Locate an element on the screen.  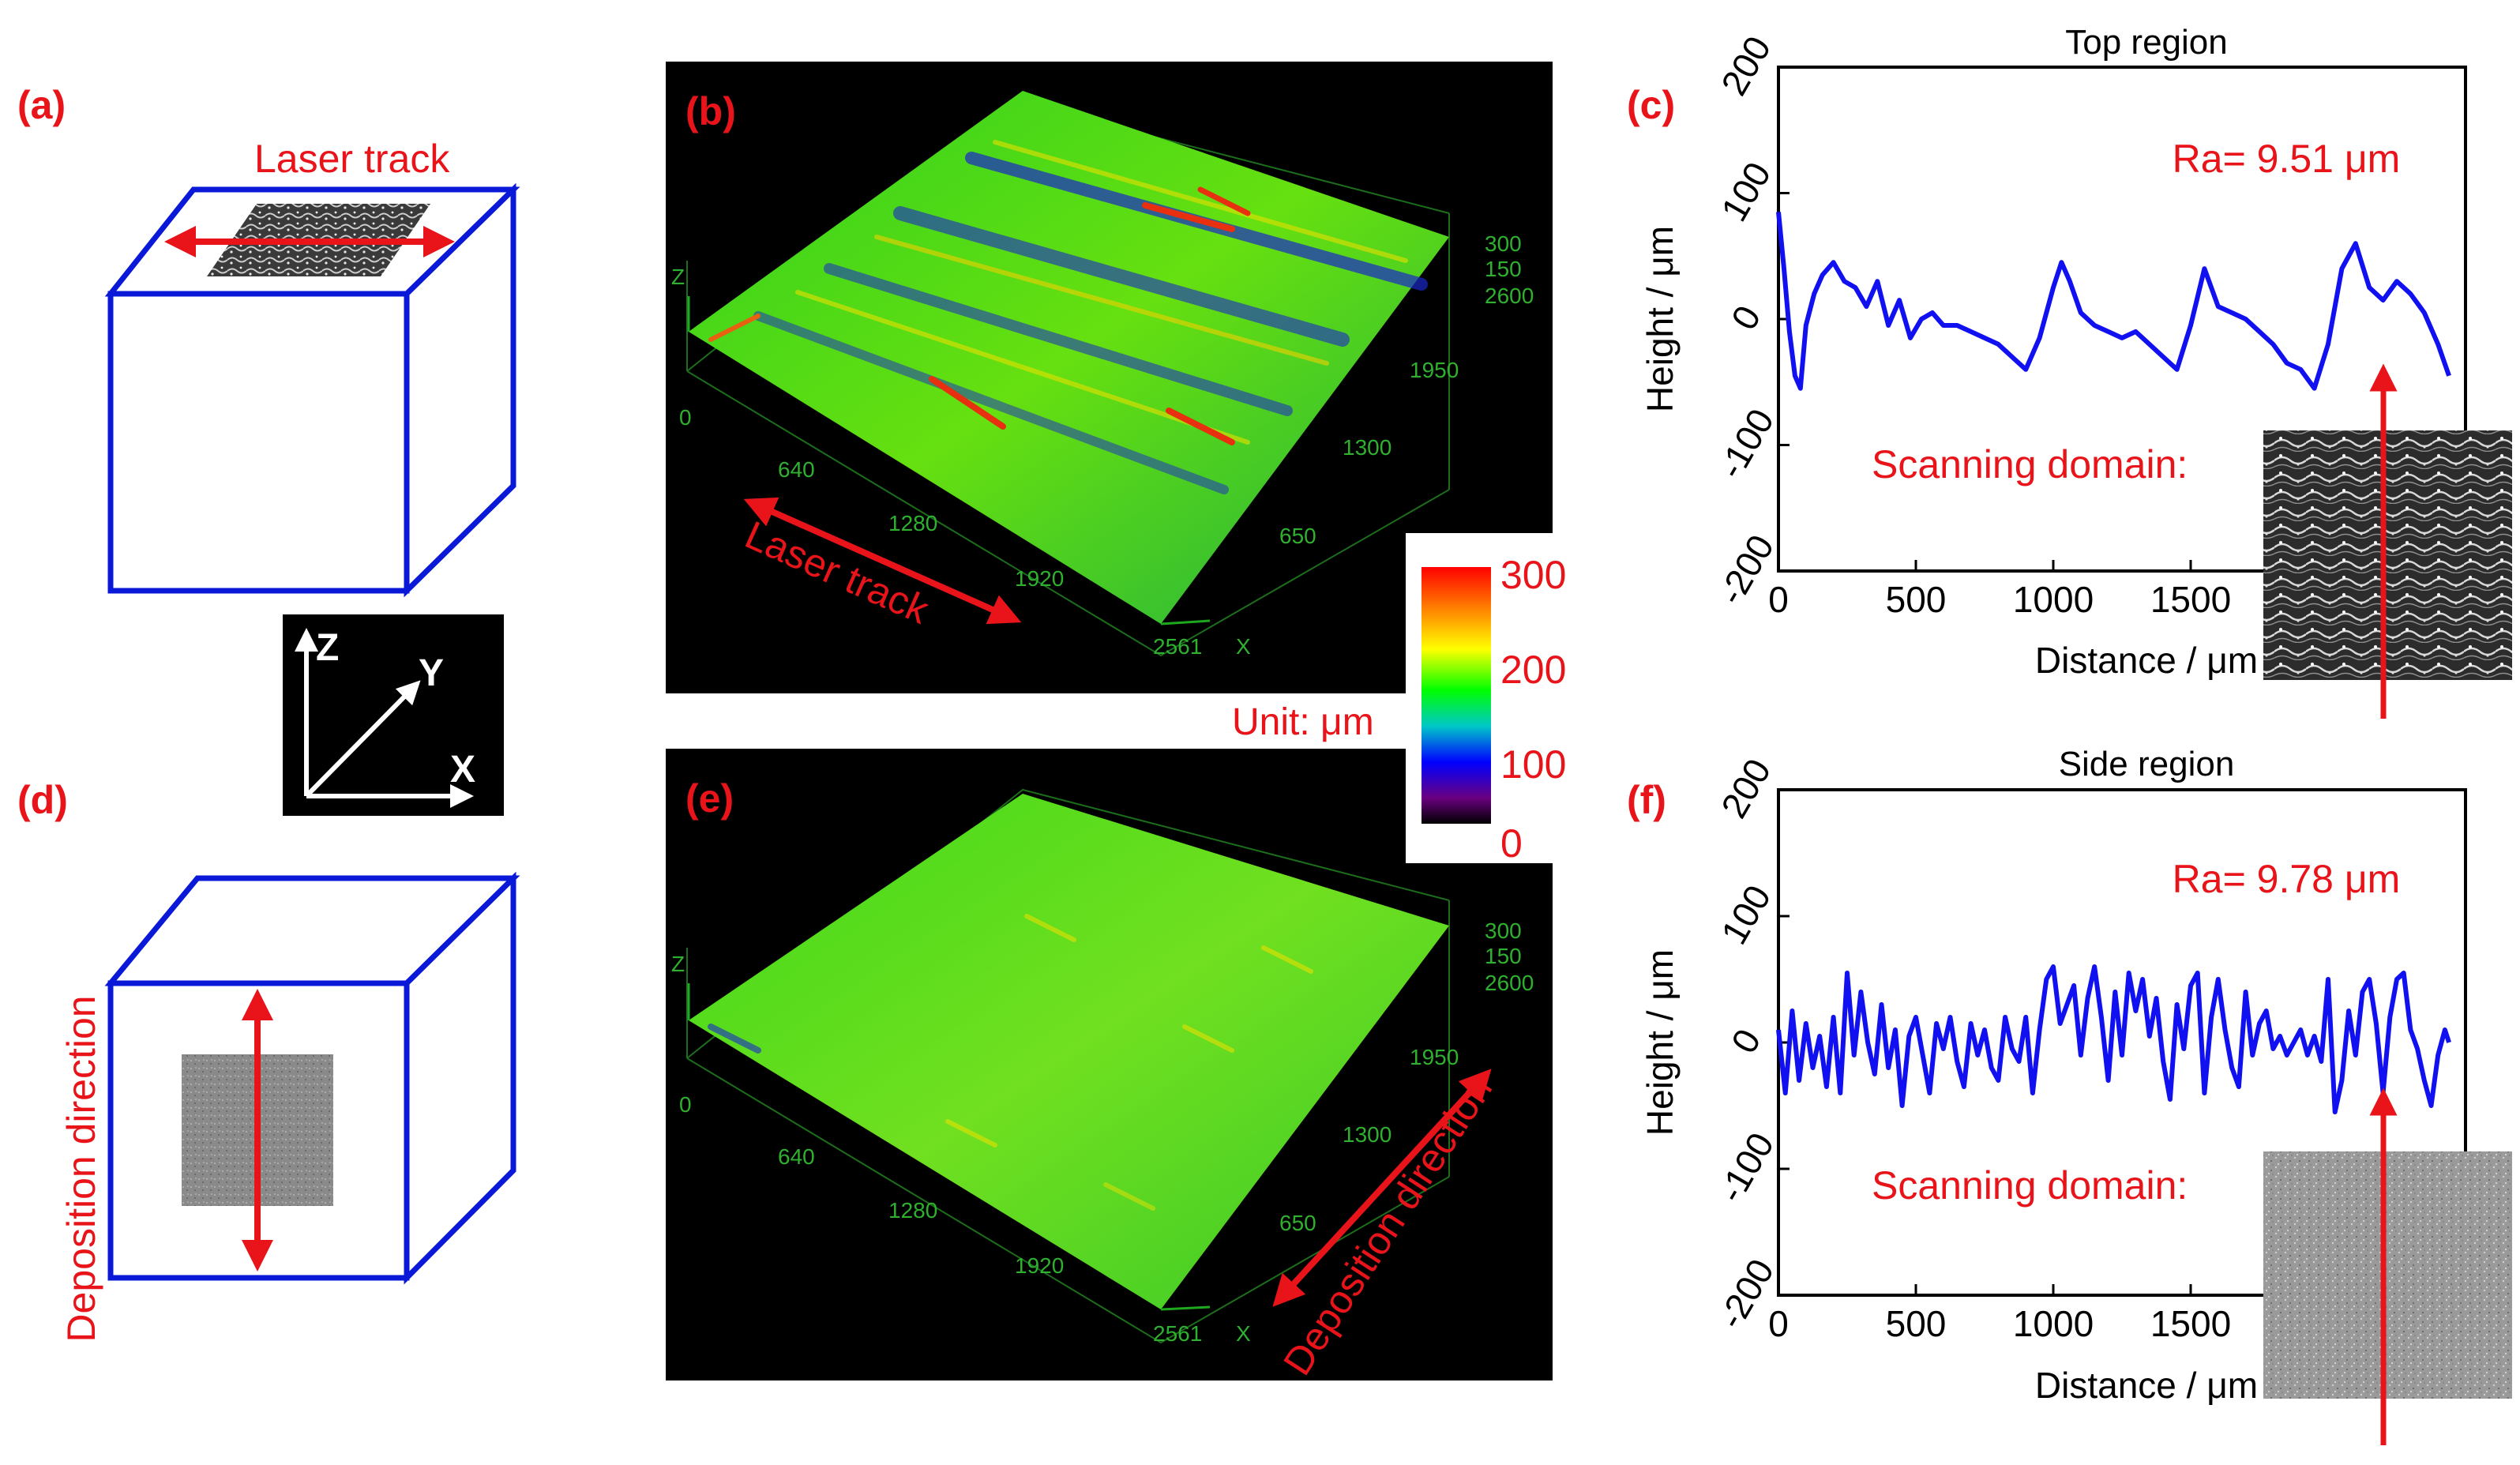
z-label-b: Z is located at coordinates (678, 277).